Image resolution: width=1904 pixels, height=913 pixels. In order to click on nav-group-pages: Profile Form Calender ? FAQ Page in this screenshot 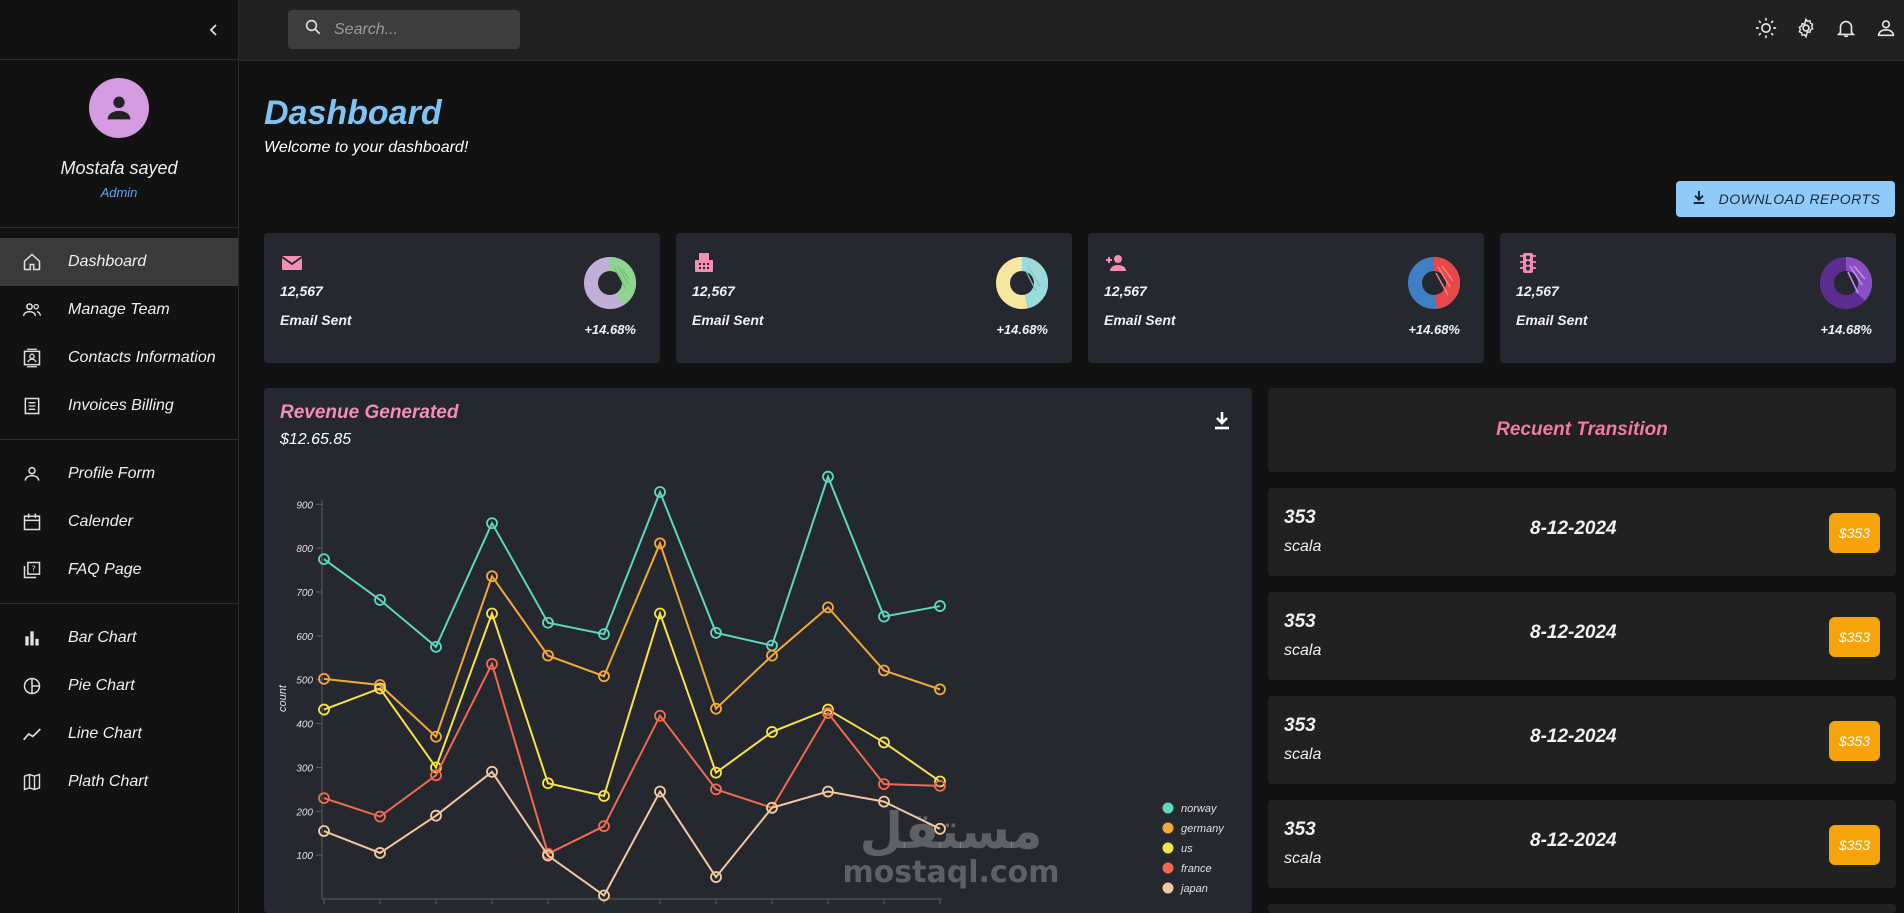, I will do `click(119, 522)`.